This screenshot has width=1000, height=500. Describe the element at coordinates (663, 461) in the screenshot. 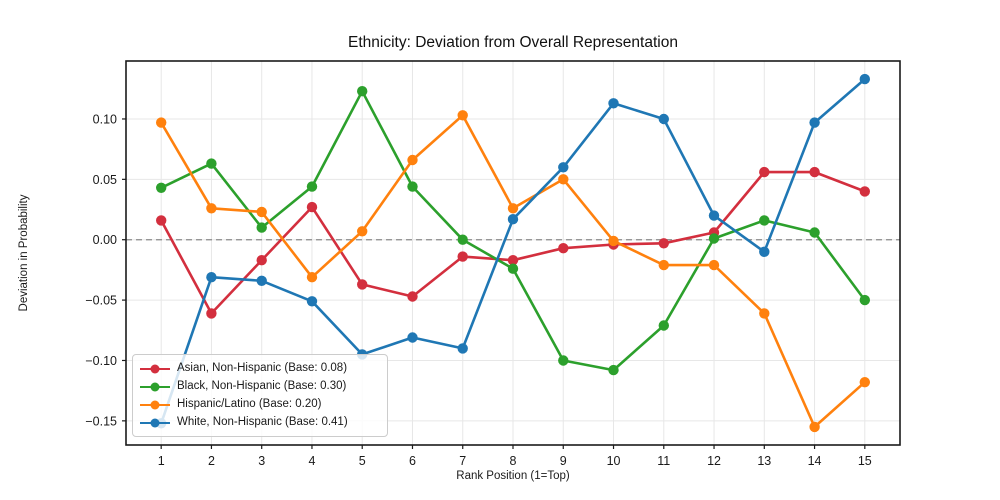

I see `x-tick-label: 11` at that location.